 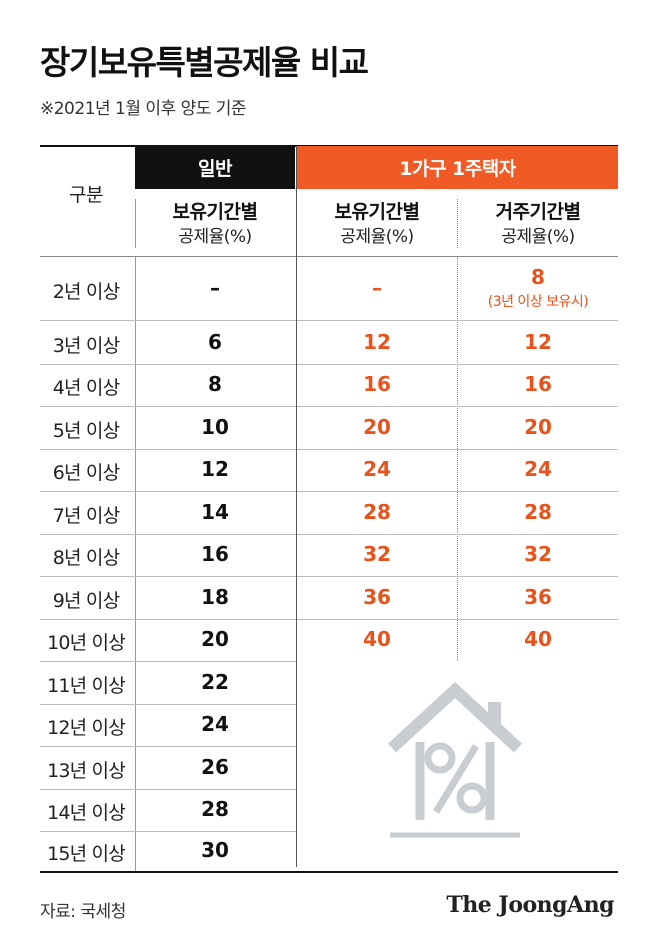 I want to click on subheader-general-holding: 보유기간별 공제율(%), so click(x=215, y=225).